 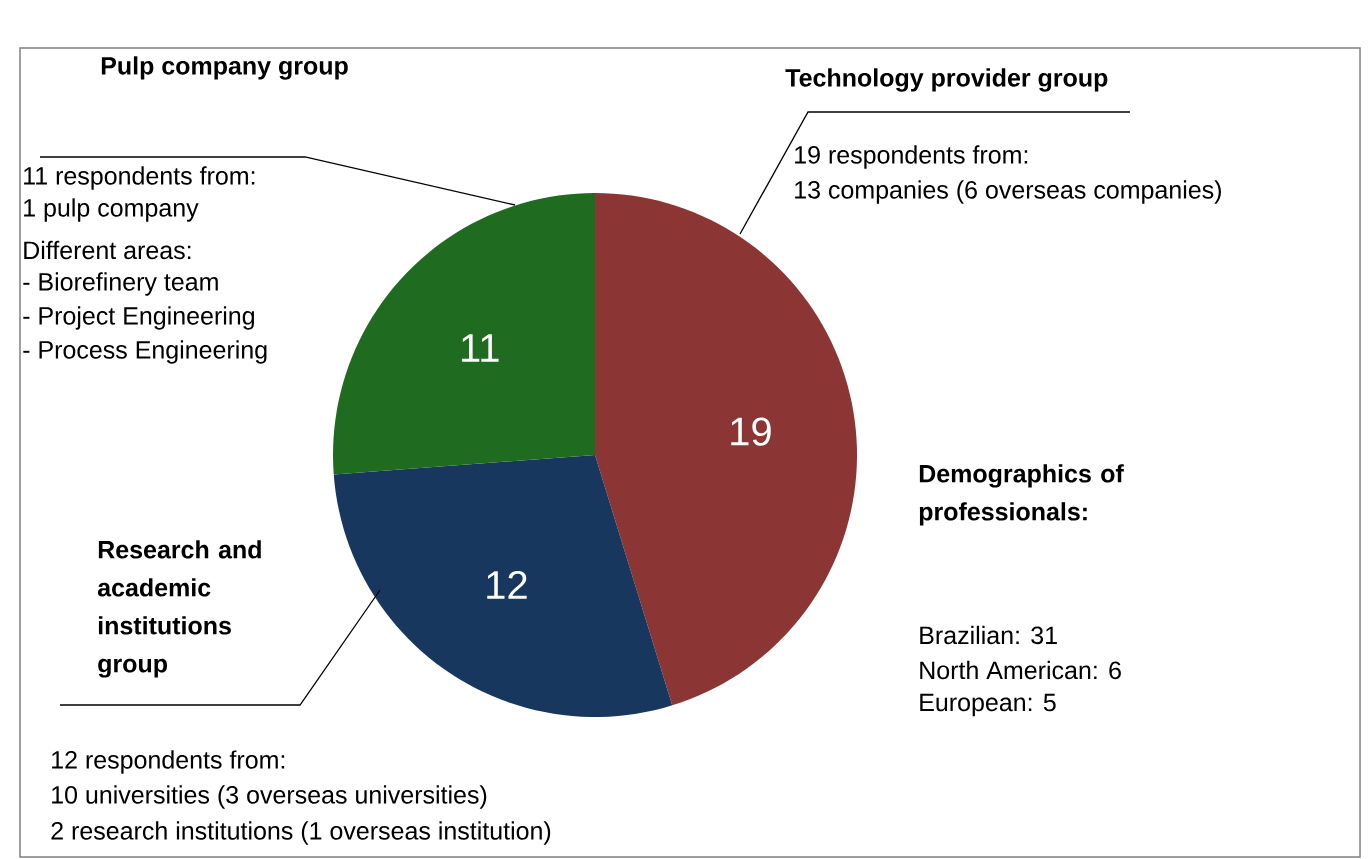 What do you see at coordinates (107, 250) in the screenshot?
I see `text: Different areas:` at bounding box center [107, 250].